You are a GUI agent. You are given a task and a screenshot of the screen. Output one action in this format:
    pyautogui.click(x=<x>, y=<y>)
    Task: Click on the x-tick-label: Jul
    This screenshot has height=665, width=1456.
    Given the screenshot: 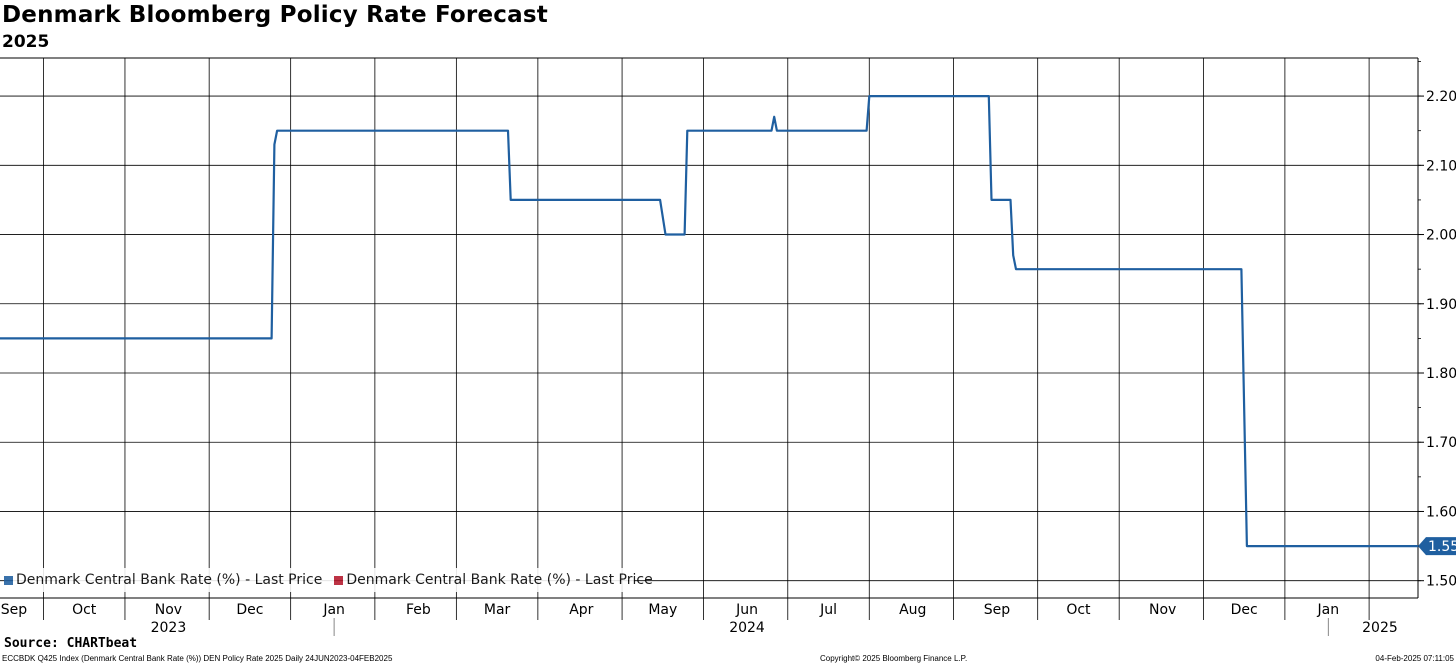 What is the action you would take?
    pyautogui.click(x=828, y=610)
    